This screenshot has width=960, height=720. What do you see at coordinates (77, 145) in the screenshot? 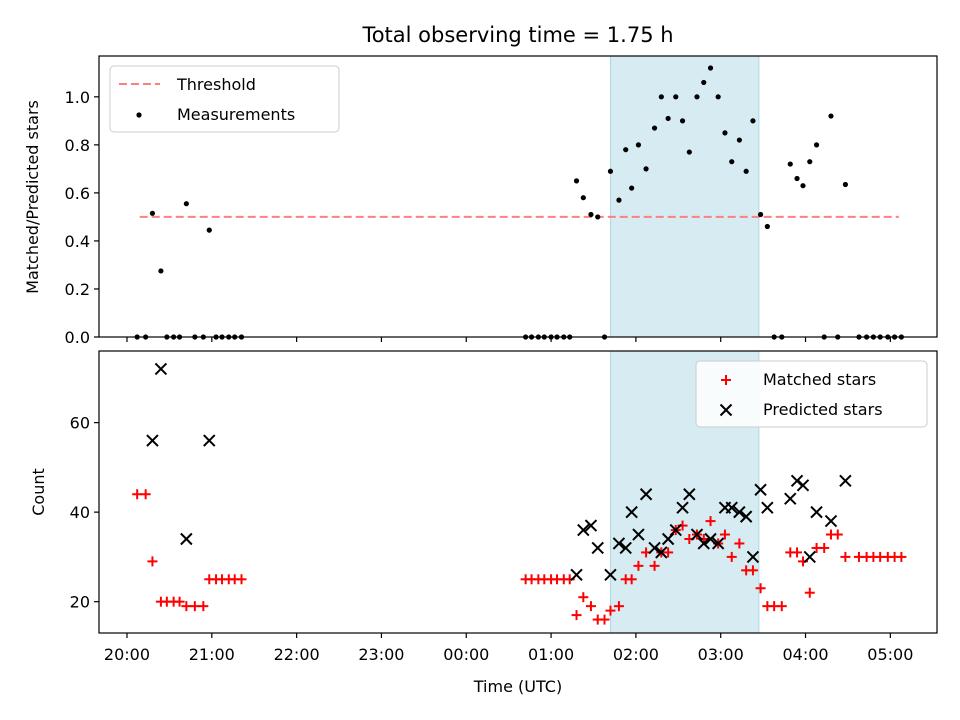
I see `ratio-y-tick-label: 0.8` at bounding box center [77, 145].